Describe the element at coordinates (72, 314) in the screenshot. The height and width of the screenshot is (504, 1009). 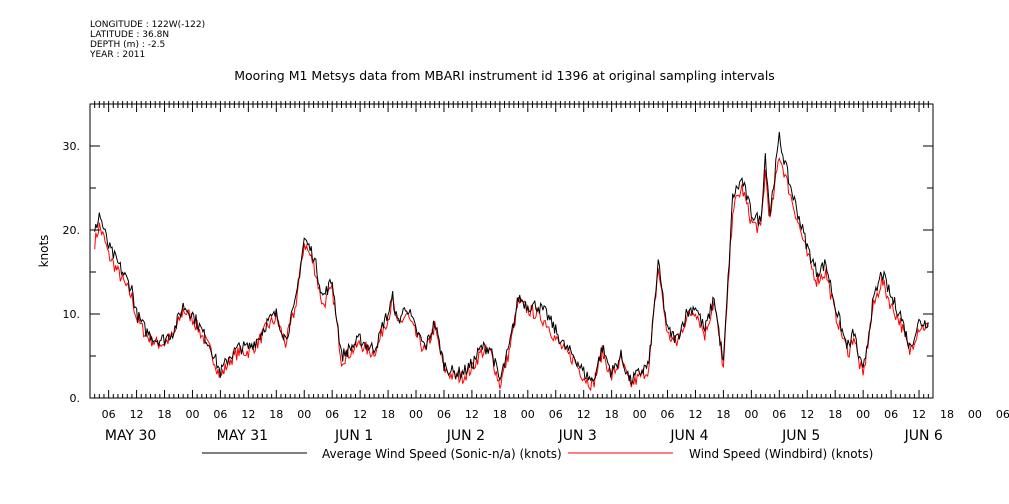
I see `y-tick-label: 10.` at that location.